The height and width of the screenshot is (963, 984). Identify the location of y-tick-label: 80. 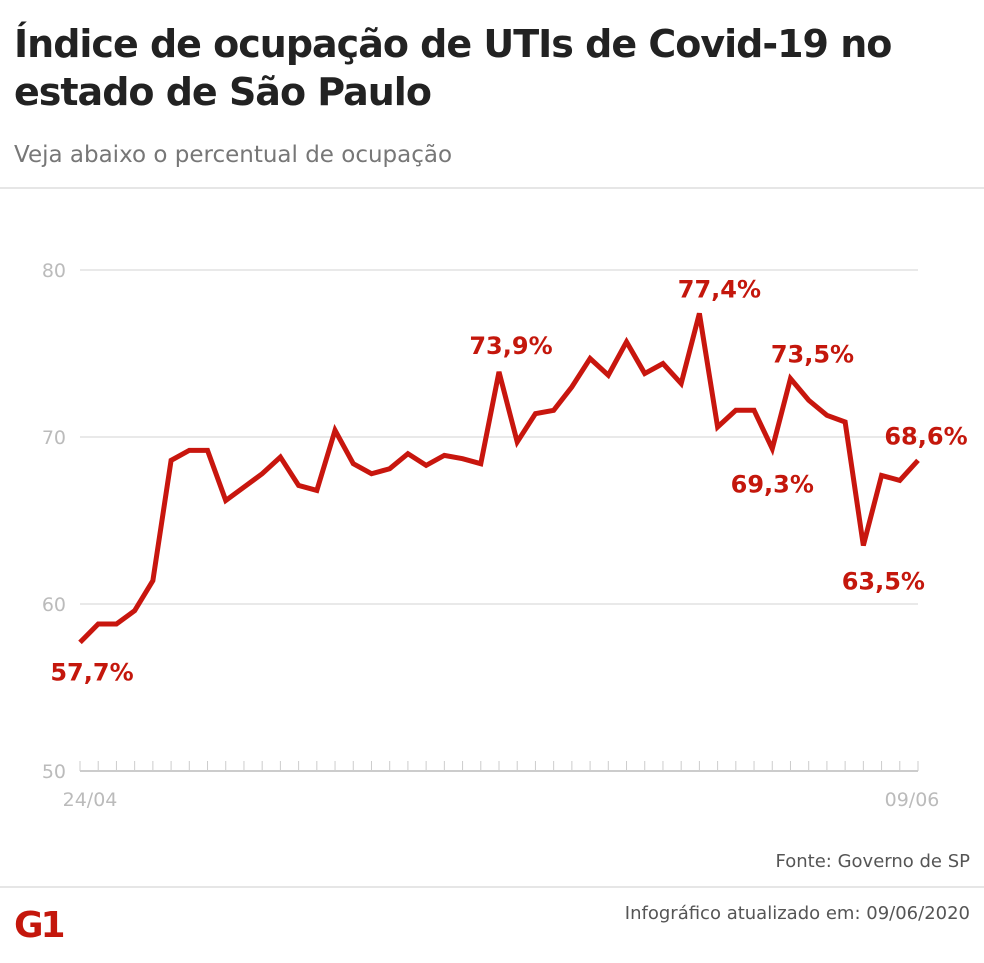
(54, 271).